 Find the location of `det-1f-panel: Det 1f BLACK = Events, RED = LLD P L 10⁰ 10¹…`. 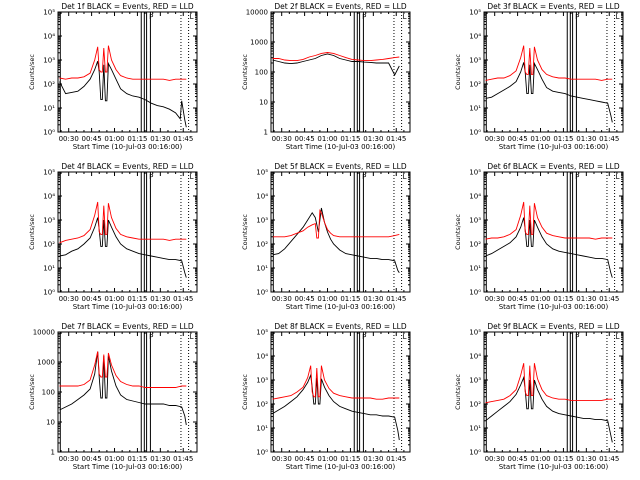

det-1f-panel: Det 1f BLACK = Events, RED = LLD P L 10⁰ 10¹… is located at coordinates (113, 76).